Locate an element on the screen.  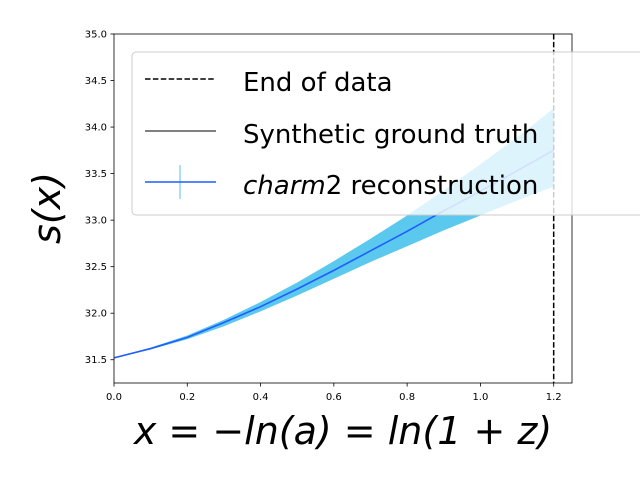
legend-label-reconstruction: charm2 reconstruction is located at coordinates (390, 186).